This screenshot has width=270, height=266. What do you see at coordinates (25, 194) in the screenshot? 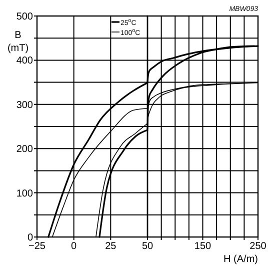
I see `y-tick-label: 100` at bounding box center [25, 194].